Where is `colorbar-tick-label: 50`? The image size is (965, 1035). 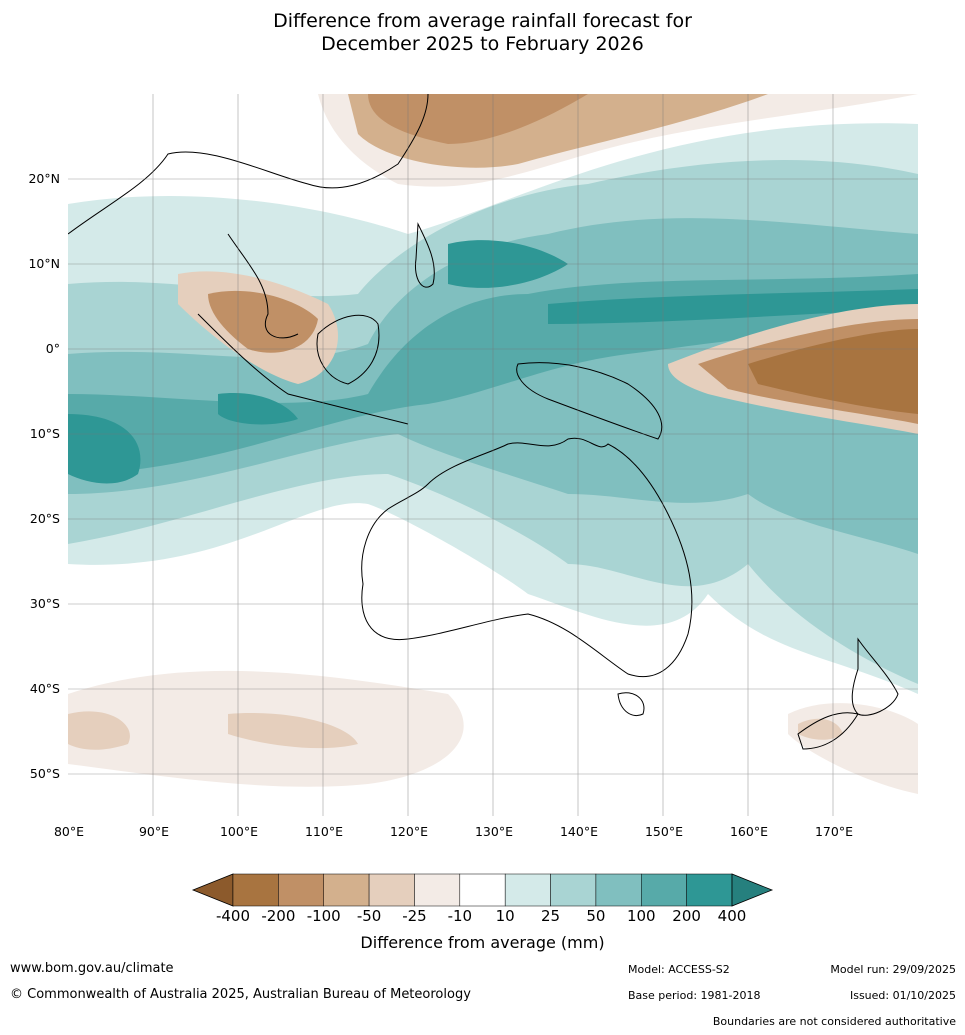
colorbar-tick-label: 50 is located at coordinates (596, 916).